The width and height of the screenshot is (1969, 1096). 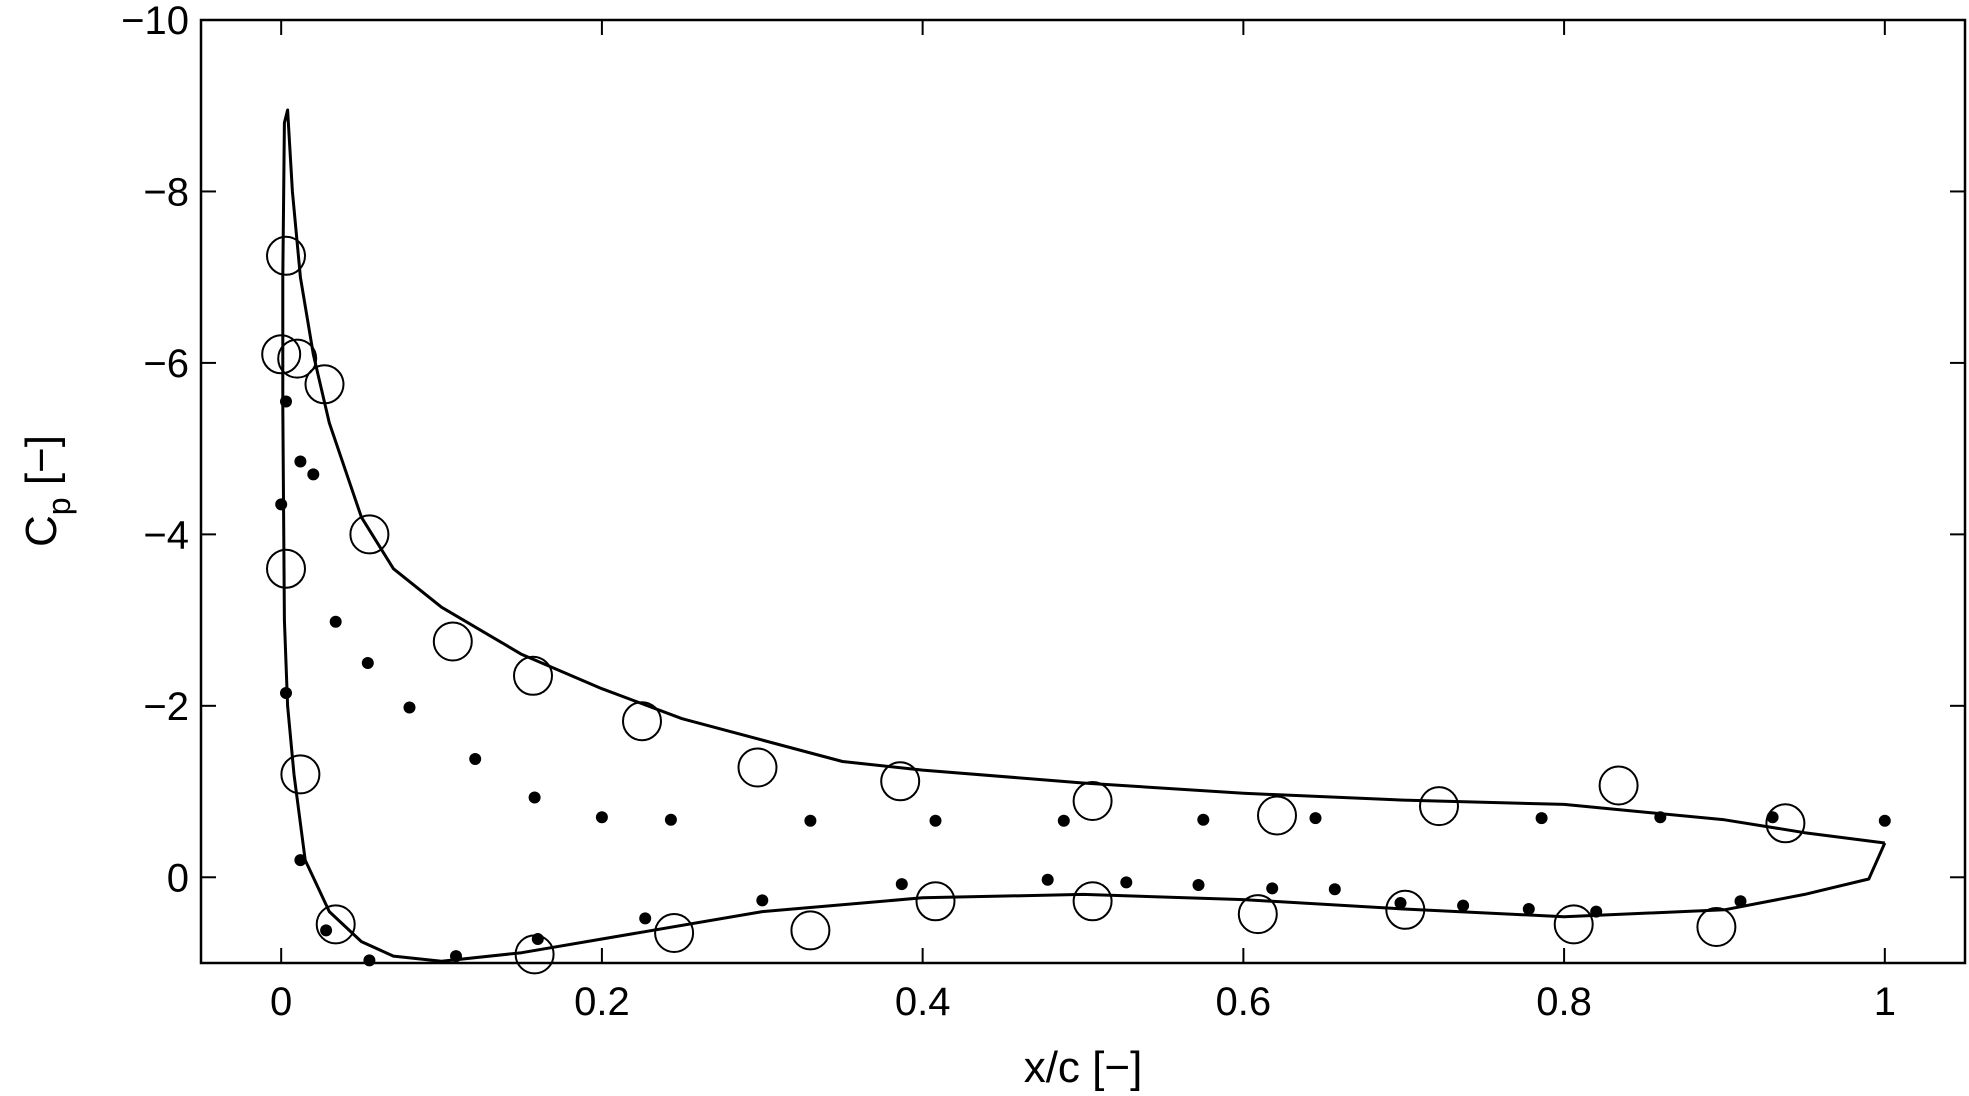 I want to click on y-axis-label-main: C, so click(x=41, y=531).